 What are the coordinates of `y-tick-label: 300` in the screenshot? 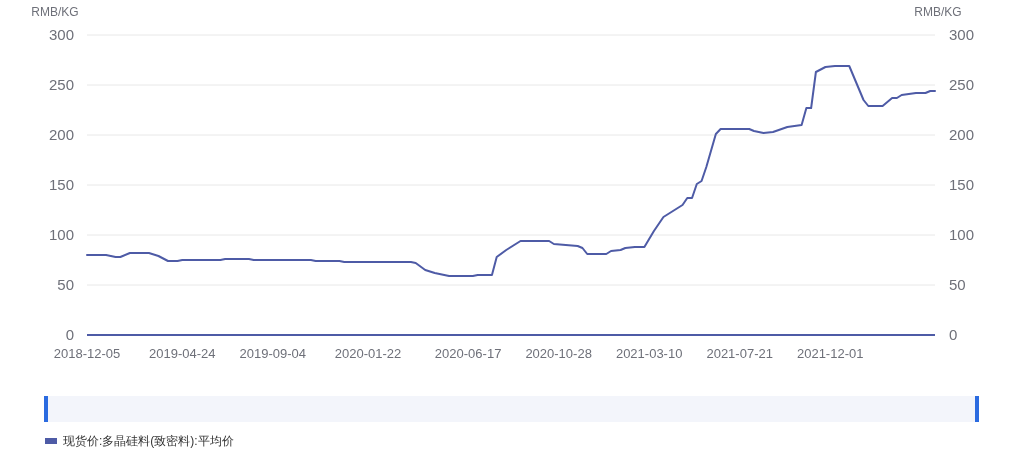 It's located at (61, 35).